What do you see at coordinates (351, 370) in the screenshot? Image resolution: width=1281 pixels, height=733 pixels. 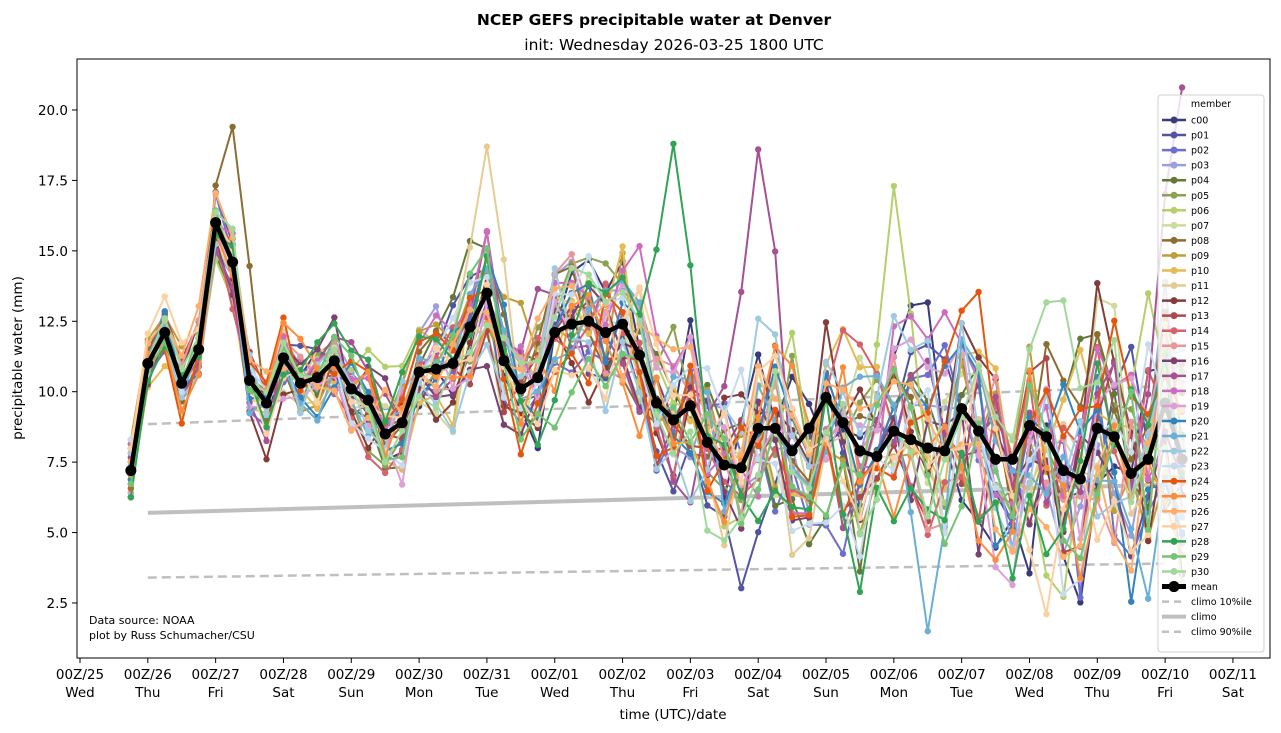 I see `member-point-p06` at bounding box center [351, 370].